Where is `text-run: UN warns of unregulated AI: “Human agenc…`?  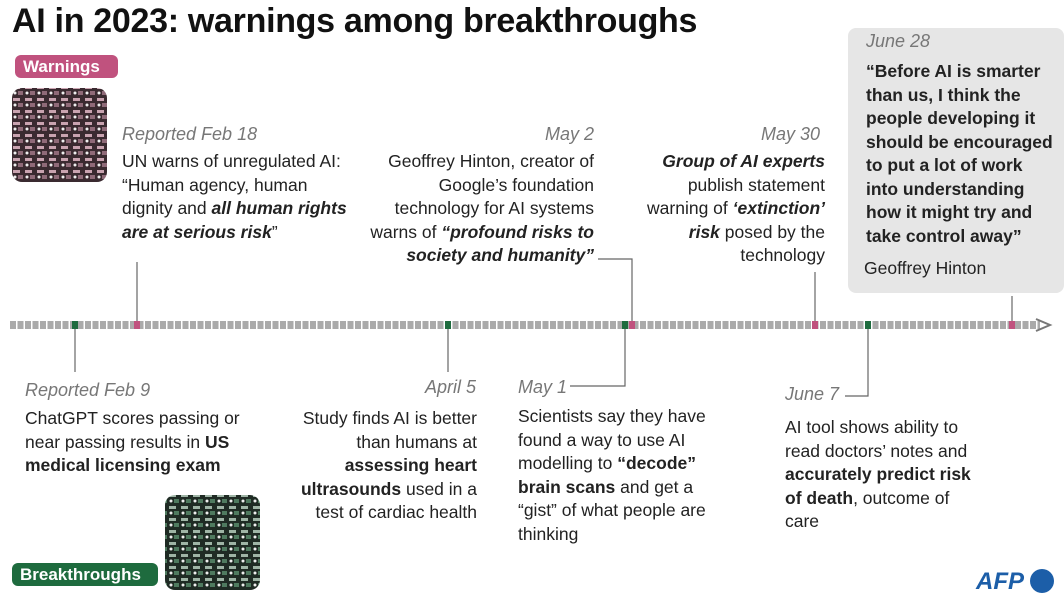
text-run: UN warns of unregulated AI: “Human agenc… is located at coordinates (231, 184).